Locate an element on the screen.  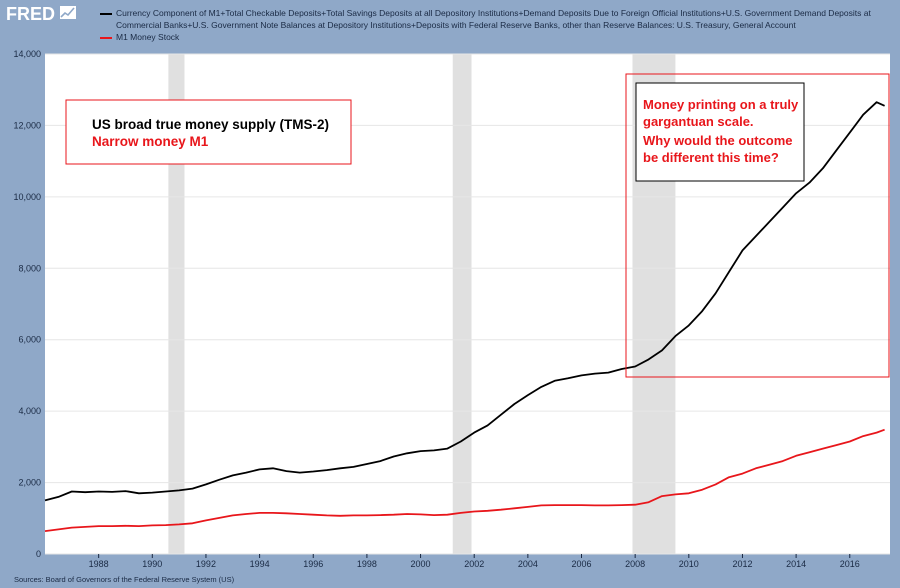
x-tick-label: 1994 is located at coordinates (260, 564).